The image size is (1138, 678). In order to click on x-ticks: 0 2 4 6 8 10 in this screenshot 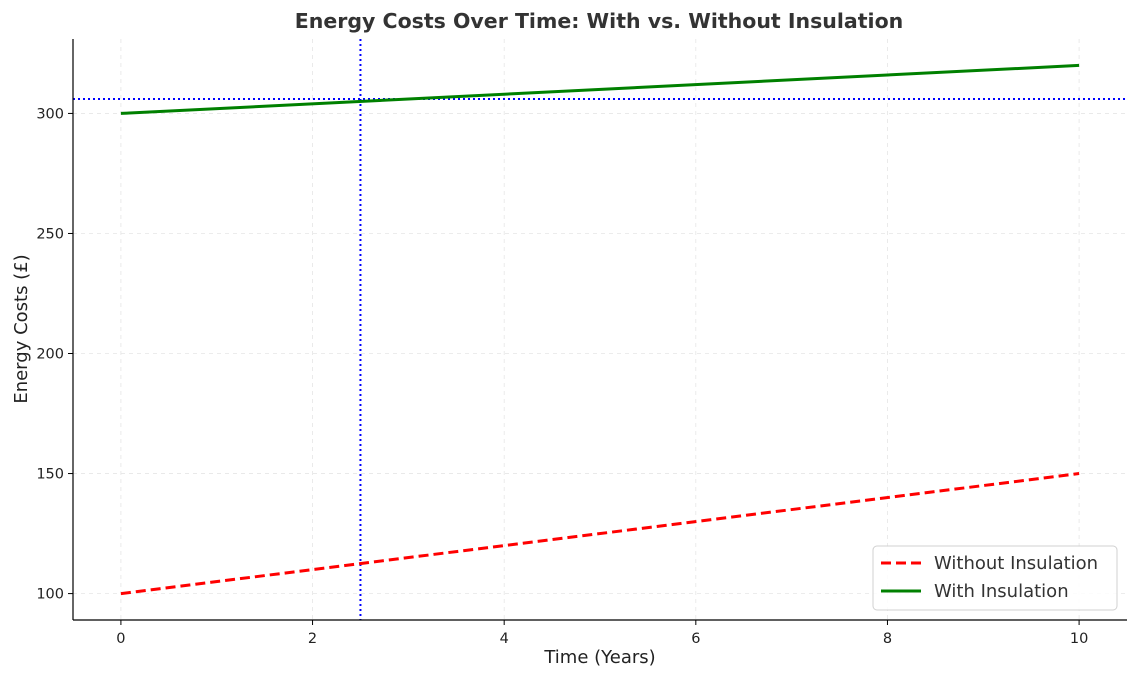, I will do `click(602, 633)`.